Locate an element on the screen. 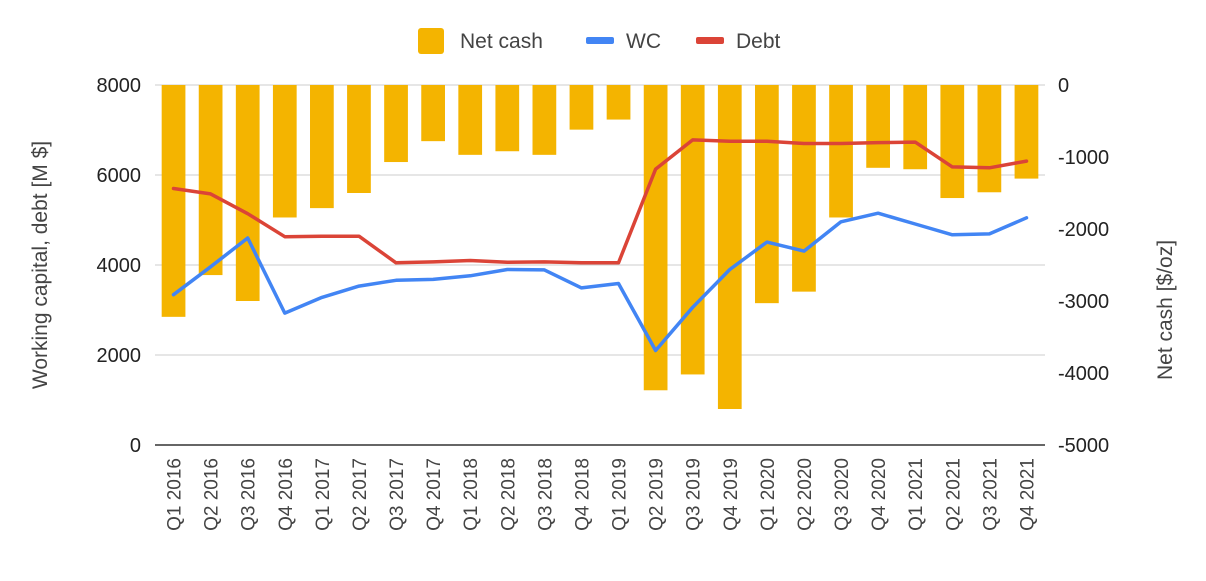  x-tick-label: Q1 2021 is located at coordinates (916, 494).